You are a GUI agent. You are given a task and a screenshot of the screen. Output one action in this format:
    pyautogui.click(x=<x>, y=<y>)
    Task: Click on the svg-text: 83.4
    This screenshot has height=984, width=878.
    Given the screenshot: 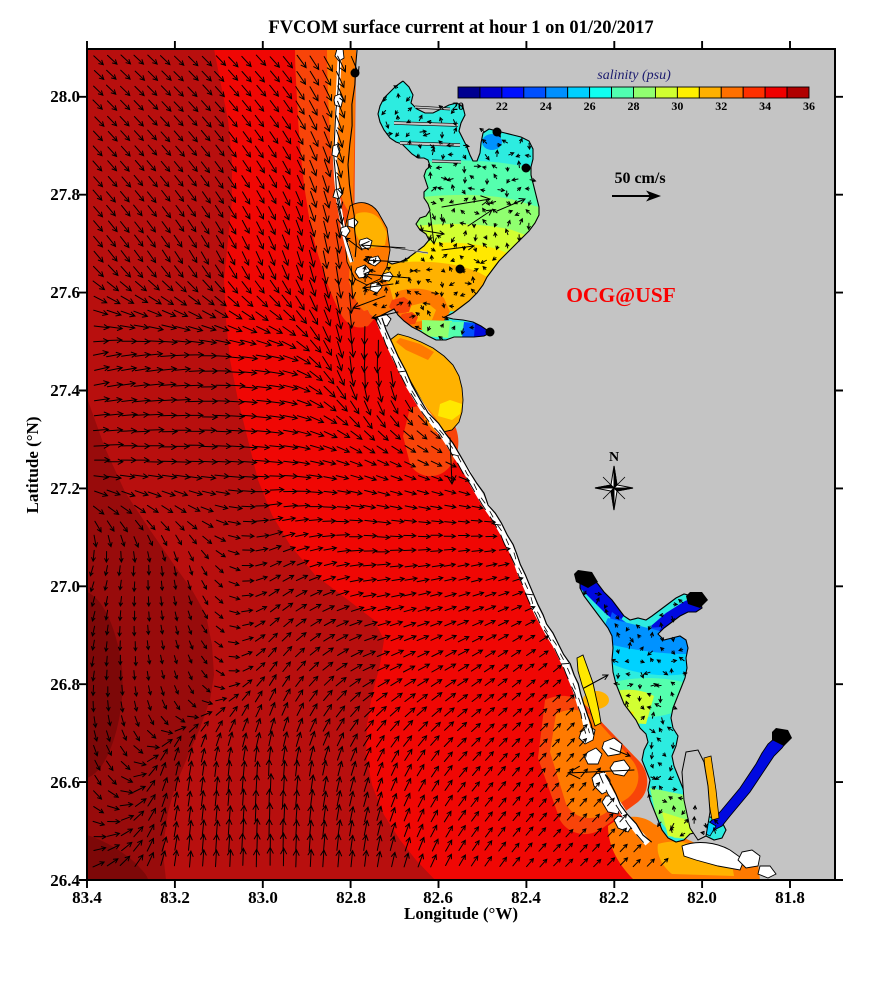 What is the action you would take?
    pyautogui.click(x=87, y=897)
    